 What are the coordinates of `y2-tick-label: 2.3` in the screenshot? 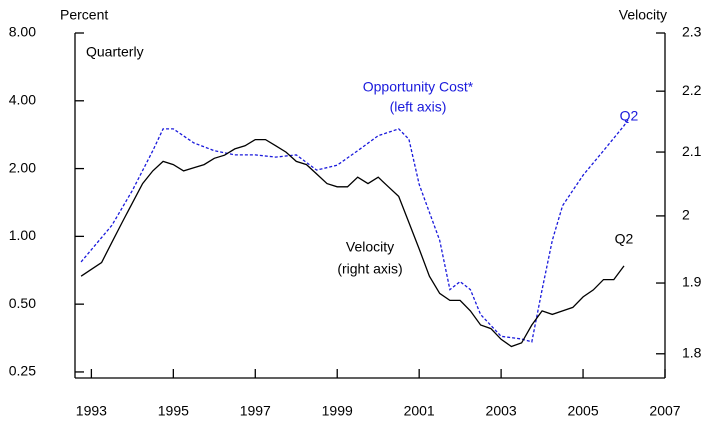 It's located at (692, 32).